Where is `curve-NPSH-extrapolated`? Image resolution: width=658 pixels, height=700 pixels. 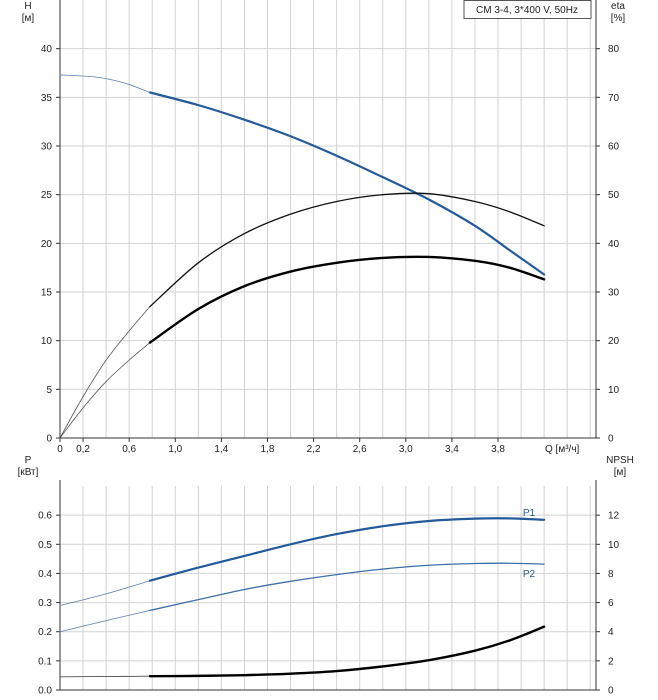
curve-NPSH-extrapolated is located at coordinates (105, 676).